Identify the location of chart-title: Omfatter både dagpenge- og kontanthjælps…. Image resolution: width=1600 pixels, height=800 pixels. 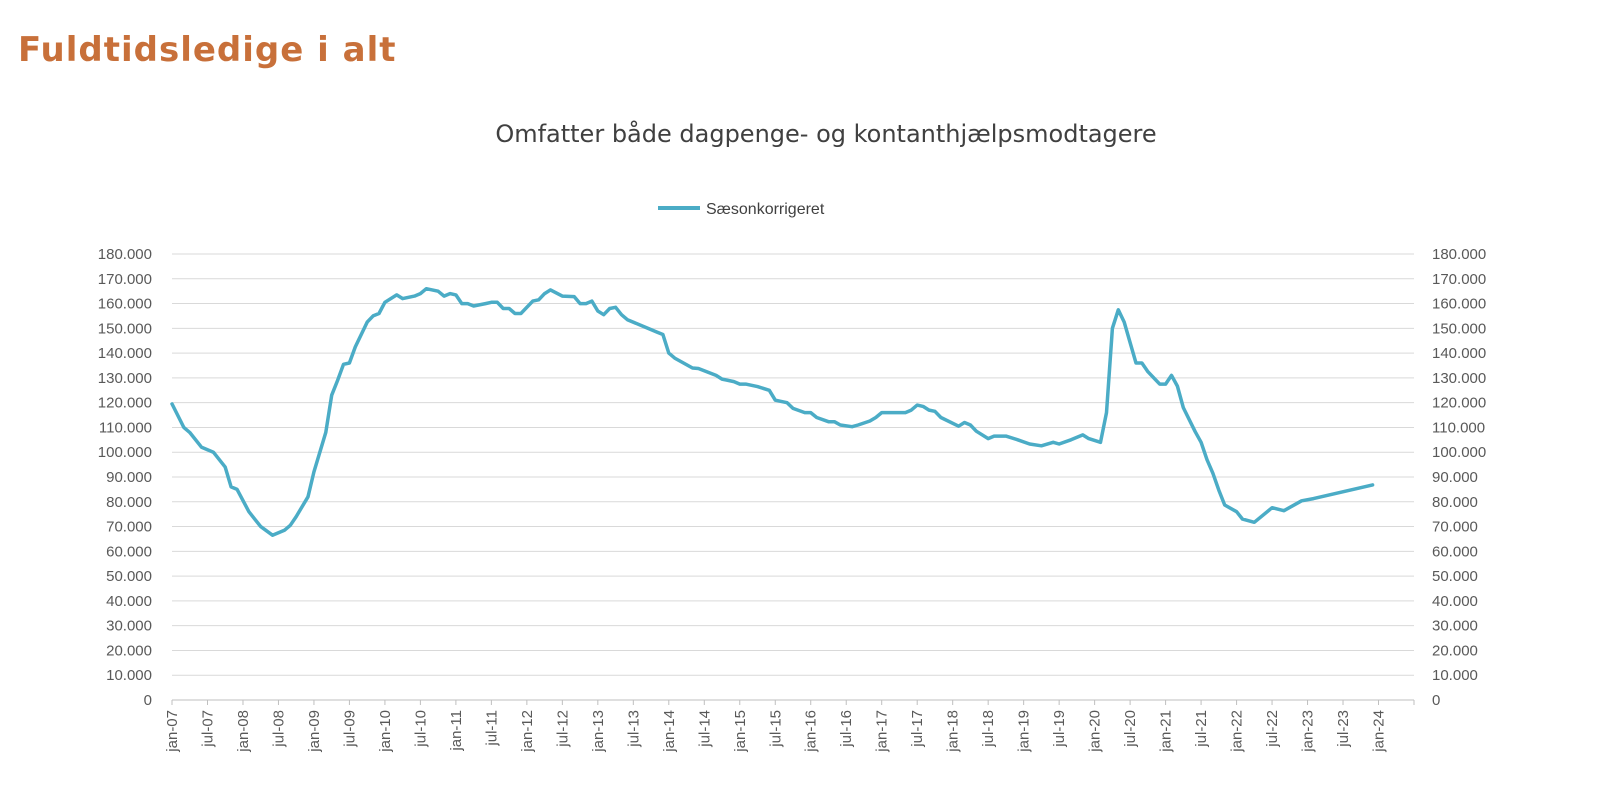
(825, 133).